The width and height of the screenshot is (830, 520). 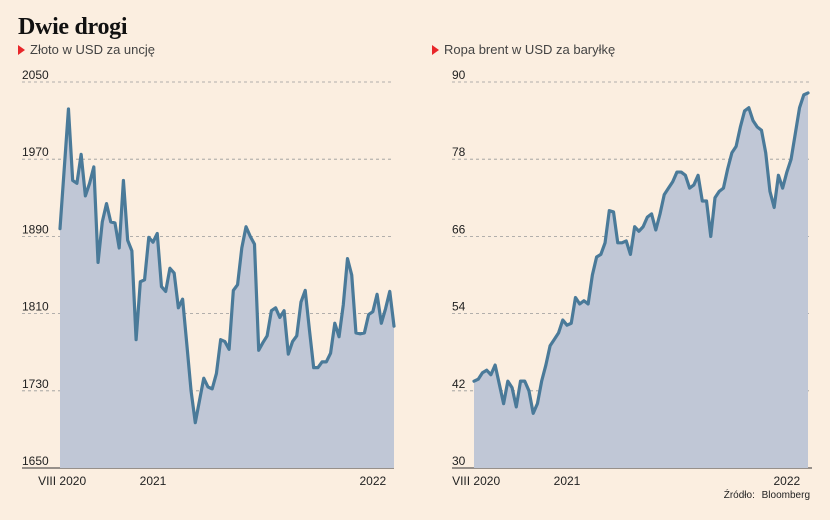 I want to click on brent-x-tick-label: 2022, so click(x=787, y=481).